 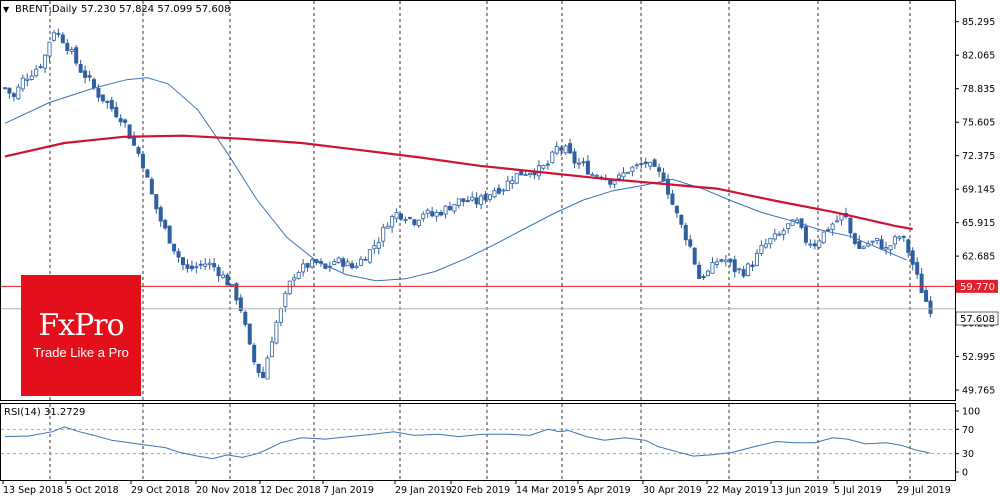 I want to click on logo-name: FxPro, so click(x=81, y=325).